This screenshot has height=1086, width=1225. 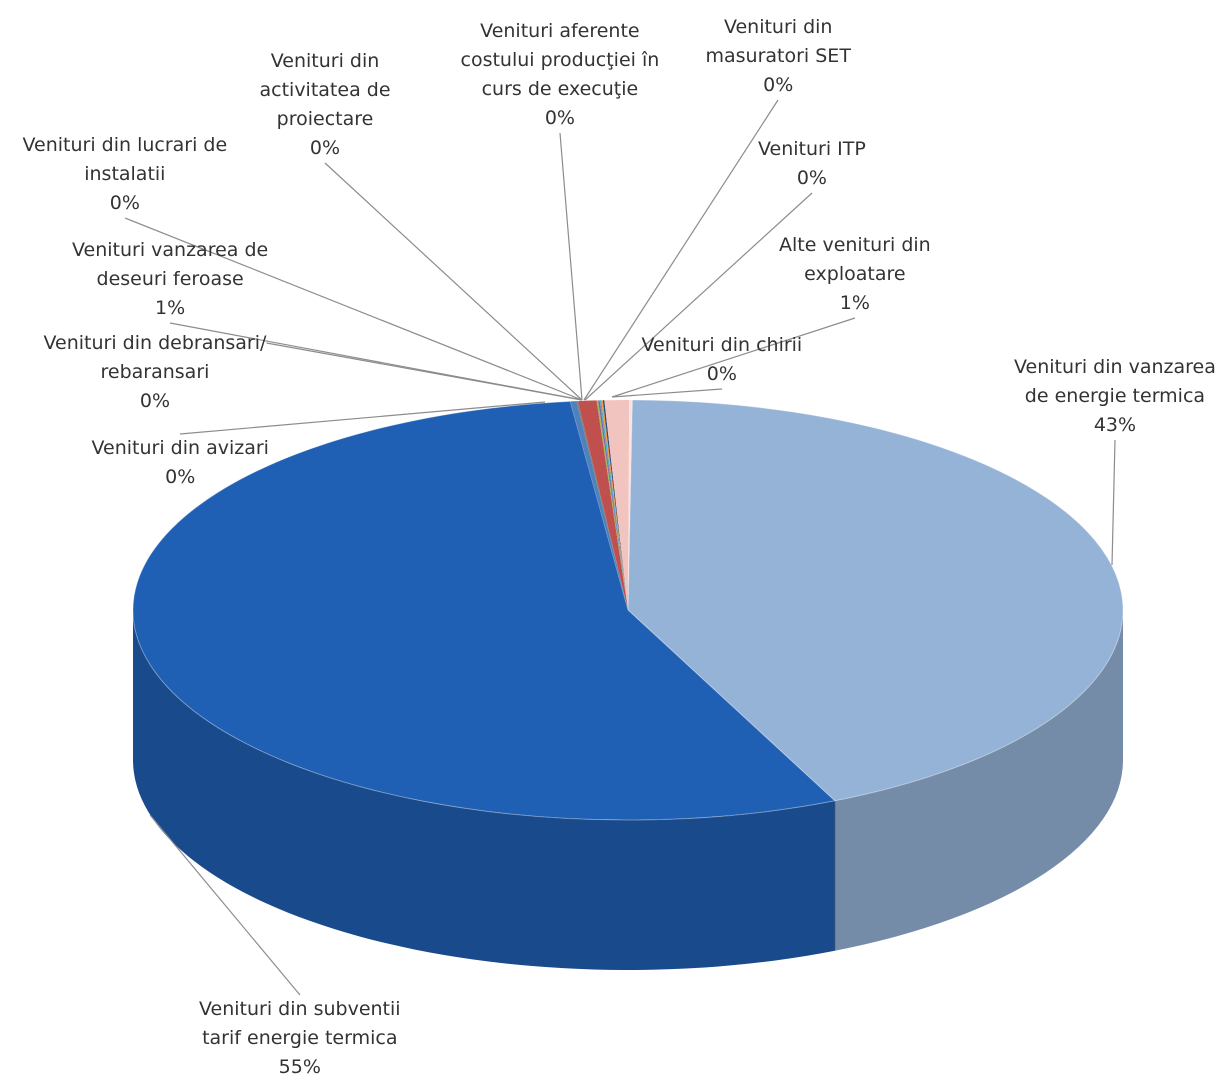 What do you see at coordinates (560, 89) in the screenshot?
I see `slice-label-text: curs de execuţie` at bounding box center [560, 89].